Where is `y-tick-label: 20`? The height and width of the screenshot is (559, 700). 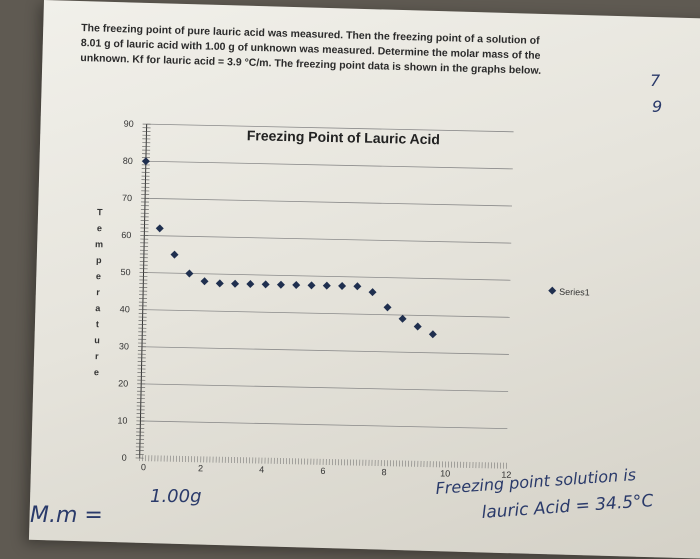
y-tick-label: 20 is located at coordinates (123, 383).